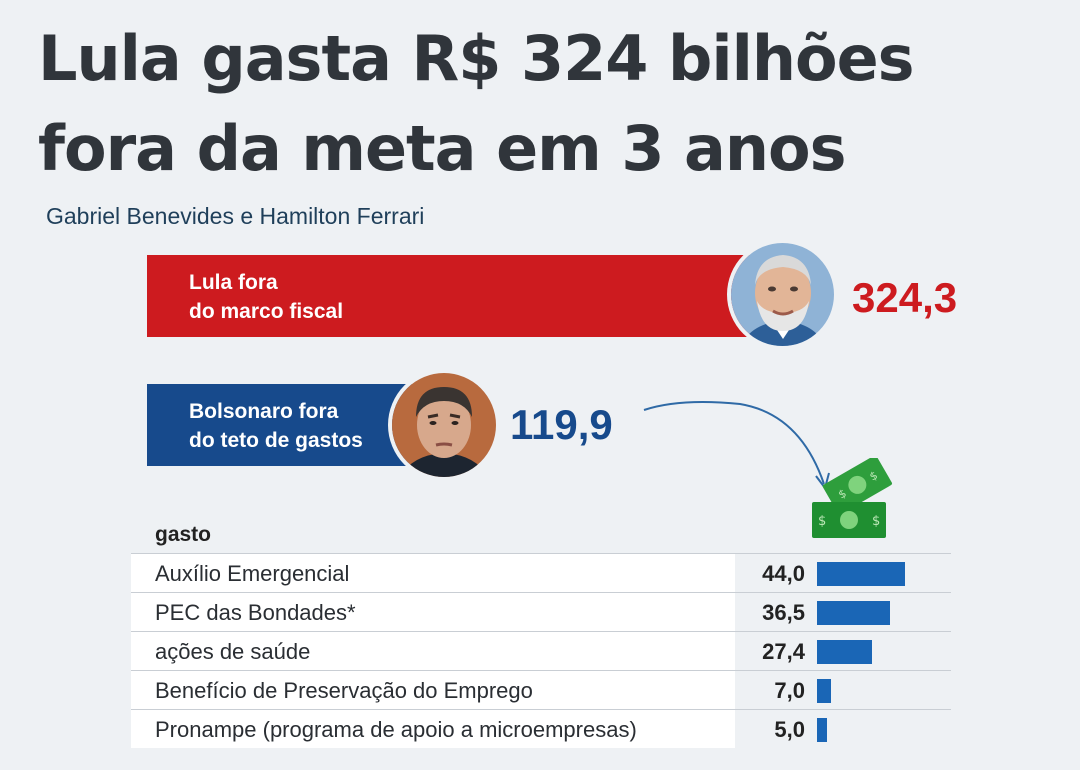  I want to click on byline: Gabriel Benevides e Hamilton Ferrari, so click(235, 216).